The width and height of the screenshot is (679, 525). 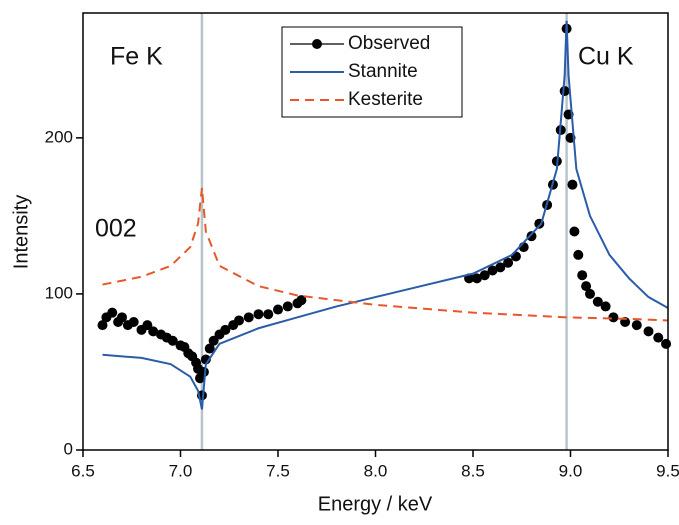 What do you see at coordinates (181, 470) in the screenshot?
I see `x-tick-label: 7.0` at bounding box center [181, 470].